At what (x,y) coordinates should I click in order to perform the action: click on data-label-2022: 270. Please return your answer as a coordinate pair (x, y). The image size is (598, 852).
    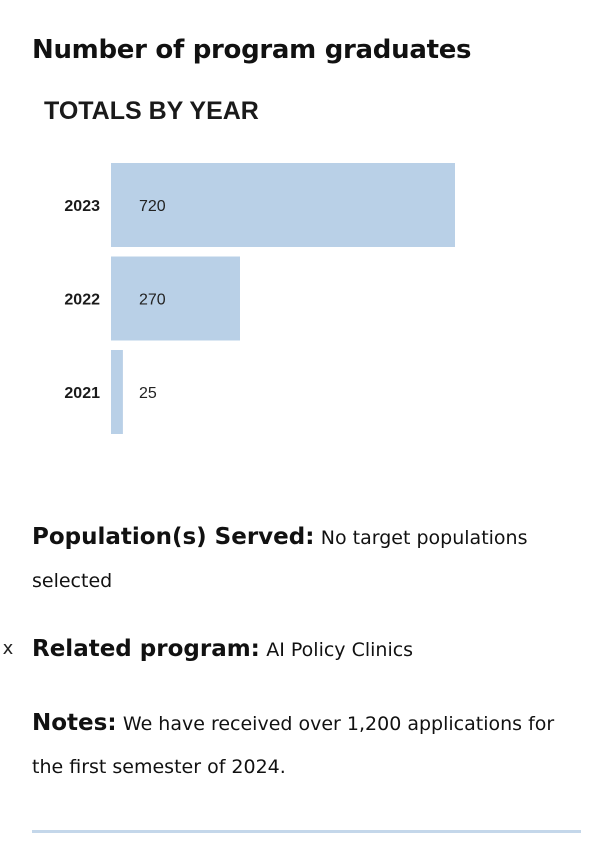
    Looking at the image, I should click on (152, 300).